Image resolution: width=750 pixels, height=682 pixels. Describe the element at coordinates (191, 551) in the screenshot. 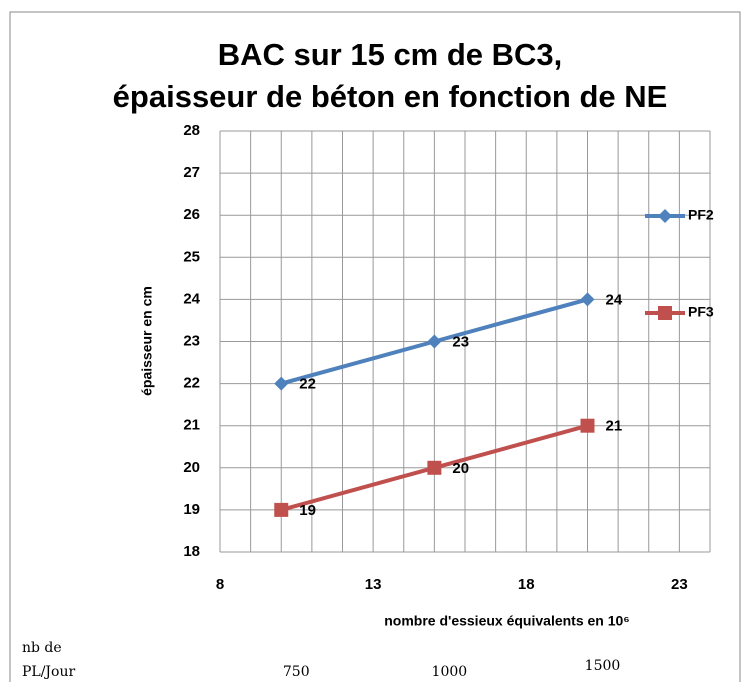

I see `y-tick-label: 18` at that location.